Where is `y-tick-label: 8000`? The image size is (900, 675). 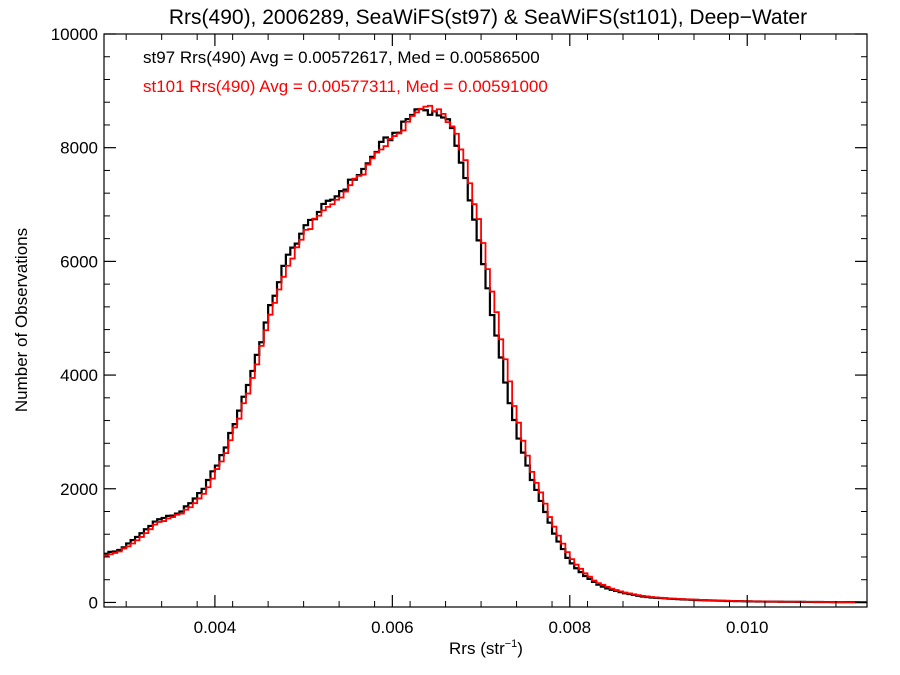
y-tick-label: 8000 is located at coordinates (79, 148).